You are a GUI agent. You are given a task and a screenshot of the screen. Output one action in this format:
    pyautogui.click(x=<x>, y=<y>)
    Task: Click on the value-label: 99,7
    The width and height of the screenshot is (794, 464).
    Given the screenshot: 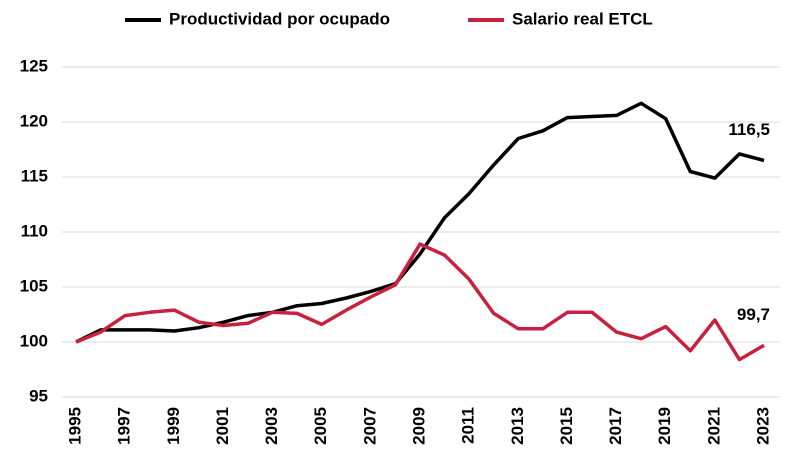 What is the action you would take?
    pyautogui.click(x=753, y=314)
    